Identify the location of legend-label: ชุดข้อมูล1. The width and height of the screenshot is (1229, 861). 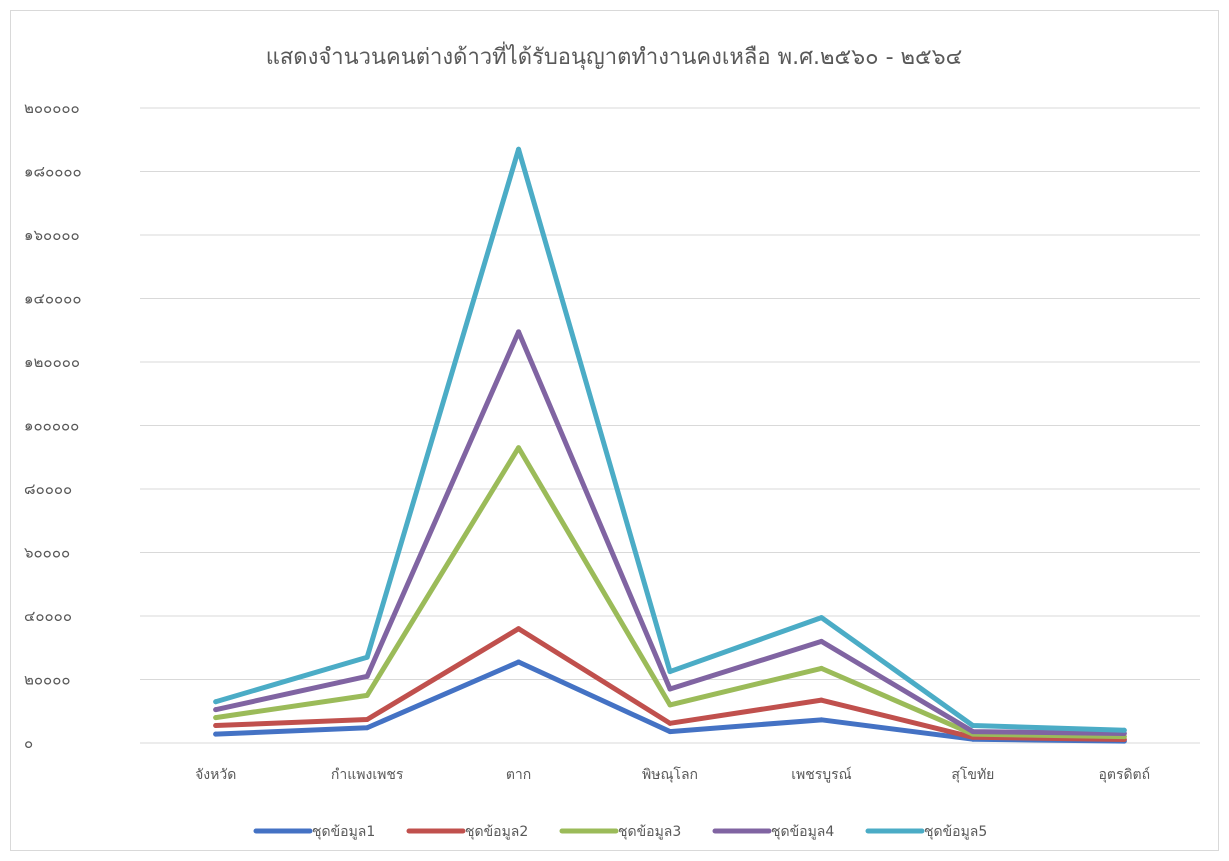
(343, 832).